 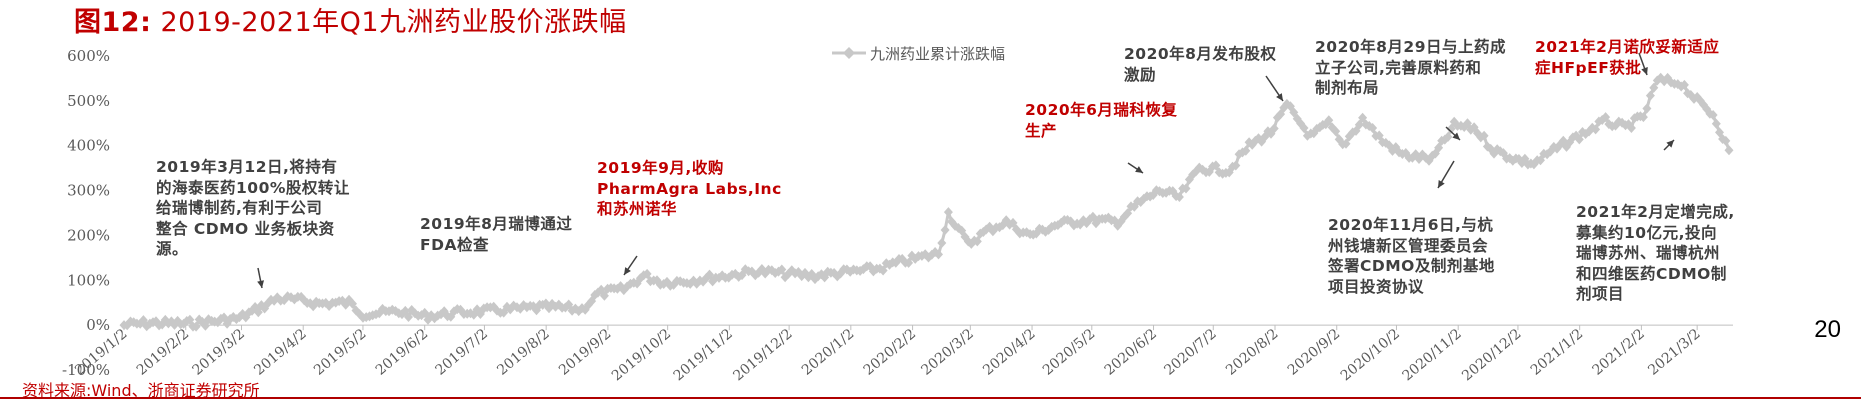 What do you see at coordinates (1491, 355) in the screenshot?
I see `x-tick-label: 2020/12/2` at bounding box center [1491, 355].